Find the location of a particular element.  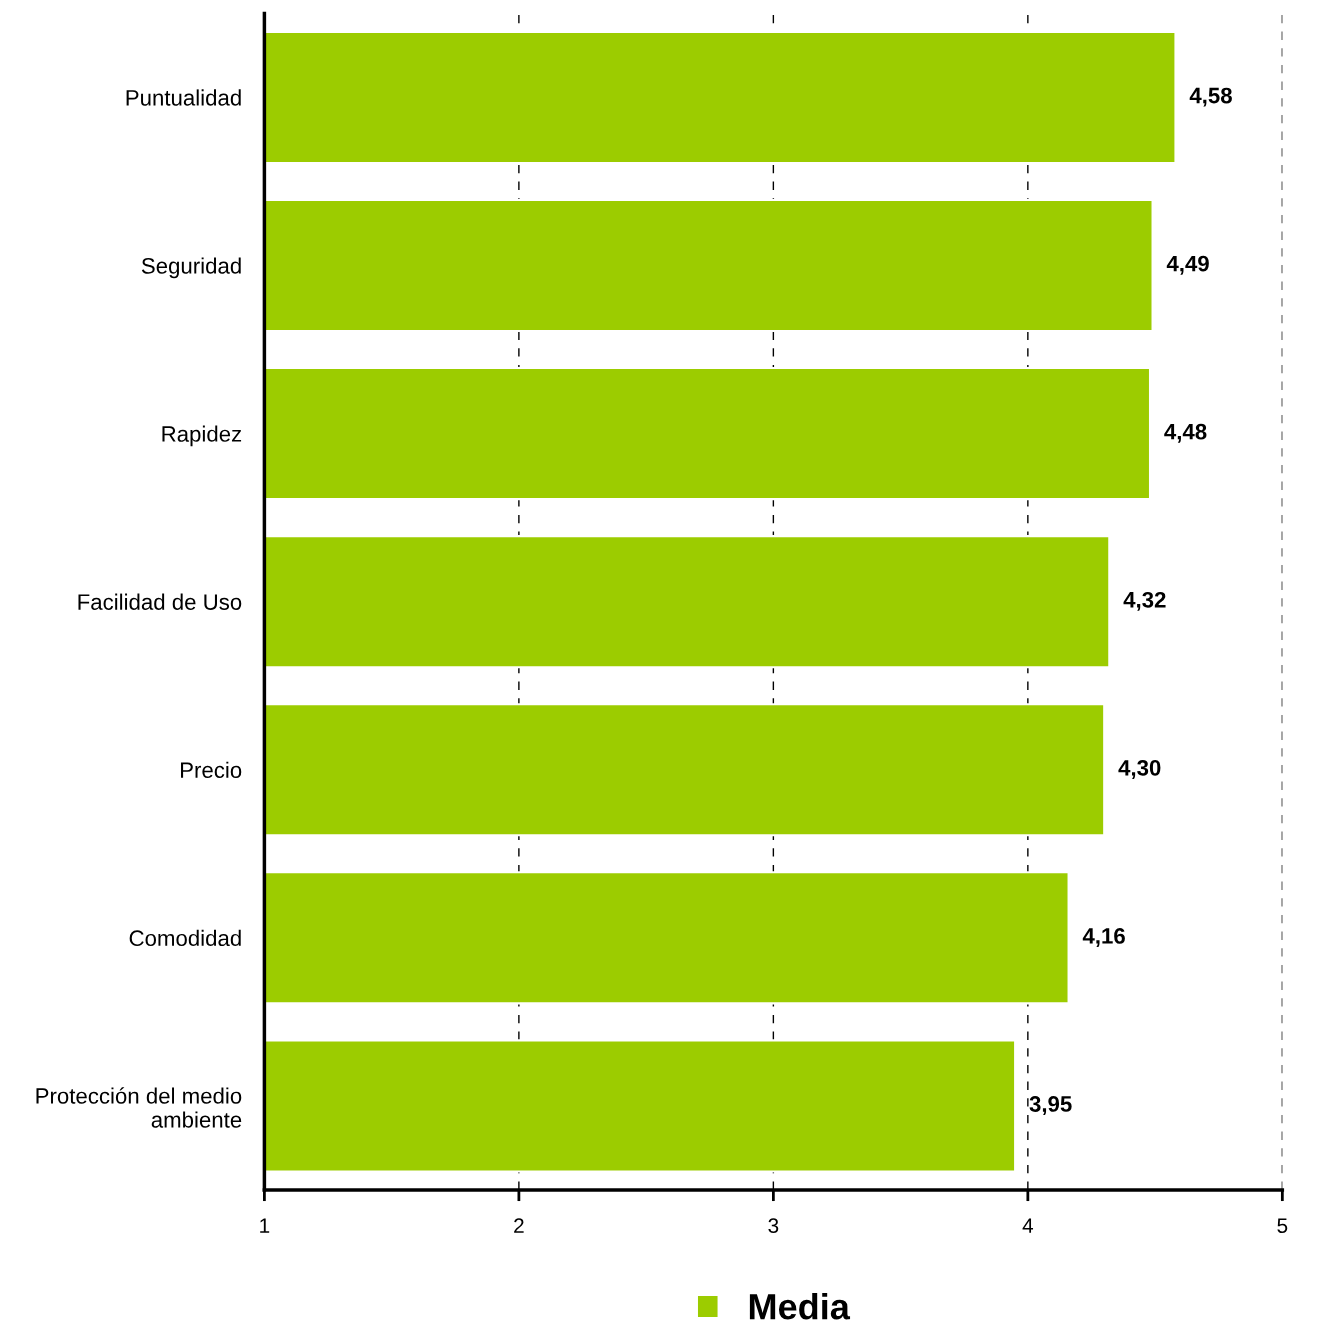

x-tick-label: 1 is located at coordinates (265, 1225).